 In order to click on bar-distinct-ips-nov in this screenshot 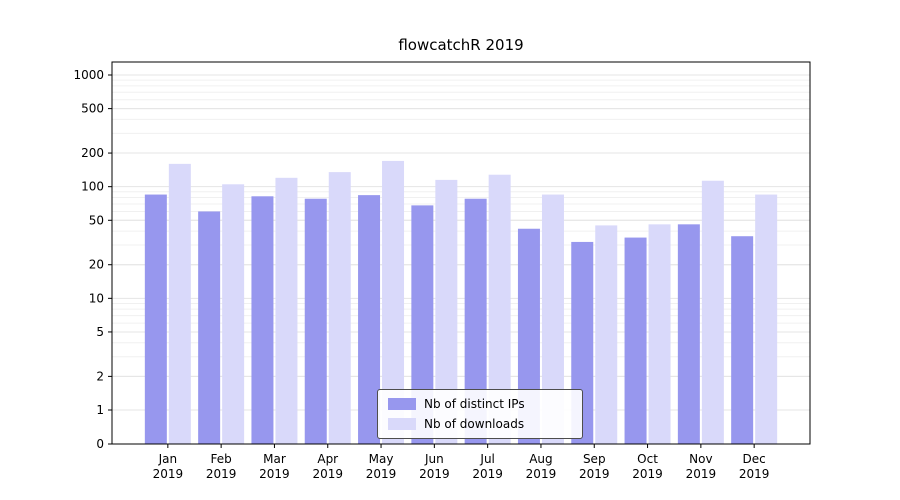, I will do `click(688, 334)`.